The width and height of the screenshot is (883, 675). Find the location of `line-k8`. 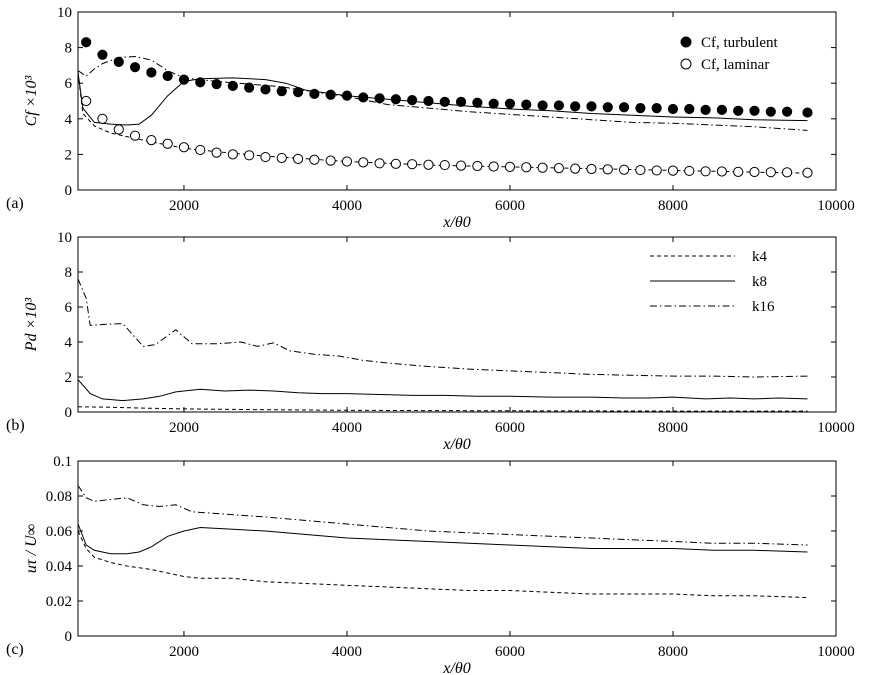

line-k8 is located at coordinates (442, 539).